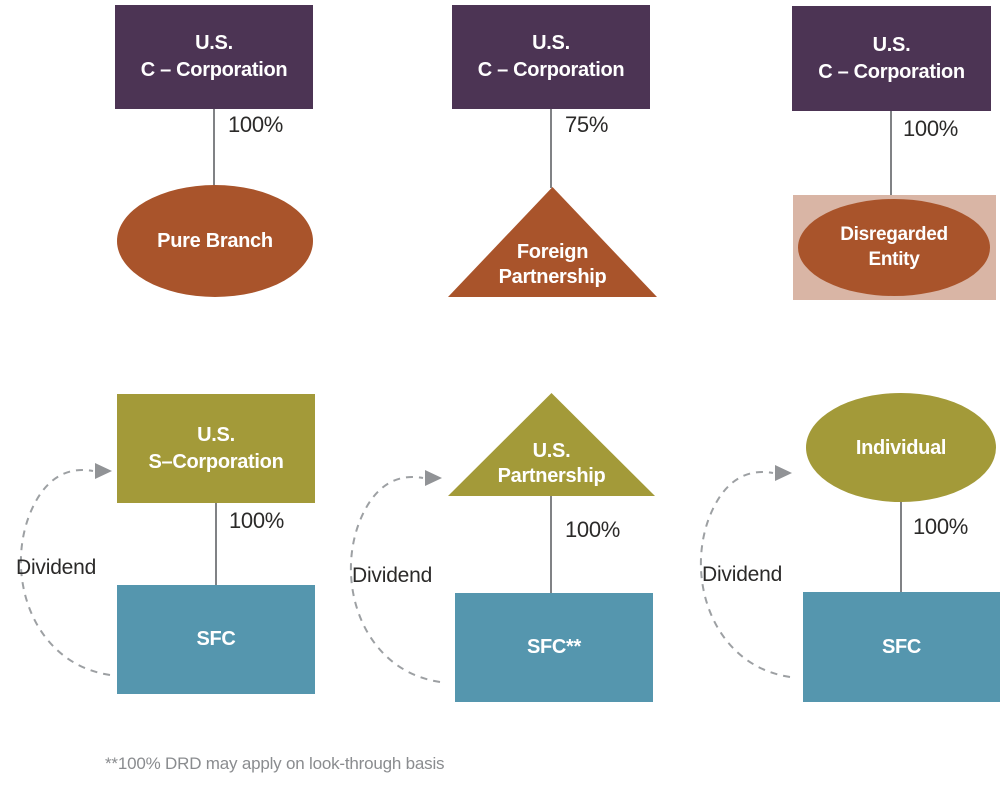  Describe the element at coordinates (587, 124) in the screenshot. I see `ownership-percent-2: 75%` at that location.